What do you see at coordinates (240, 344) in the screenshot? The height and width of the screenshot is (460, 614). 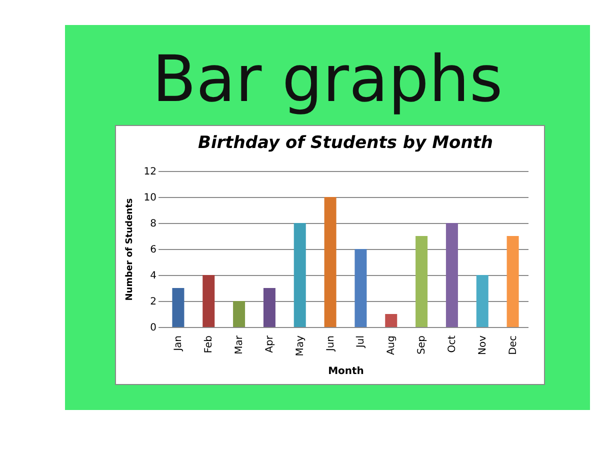 I see `x-tick-label: Mar` at bounding box center [240, 344].